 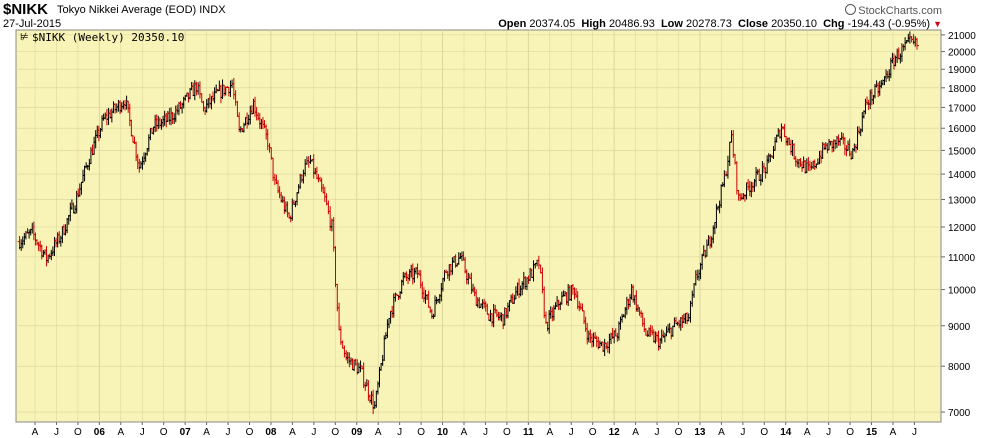 What do you see at coordinates (271, 432) in the screenshot?
I see `x-tick-label: 08` at bounding box center [271, 432].